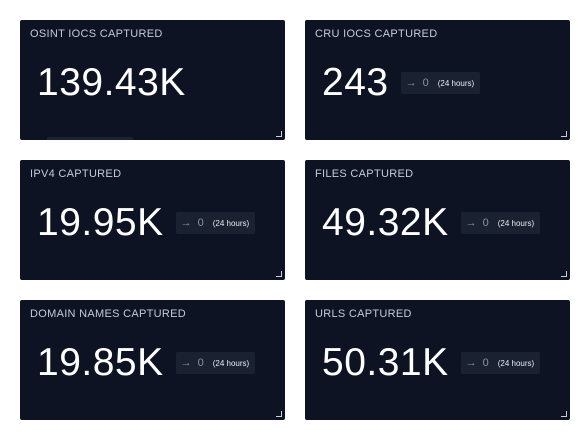 The width and height of the screenshot is (582, 438). I want to click on ipv4-card: IPV4 CAPTURED 19.95K → 0 (24 hours), so click(152, 220).